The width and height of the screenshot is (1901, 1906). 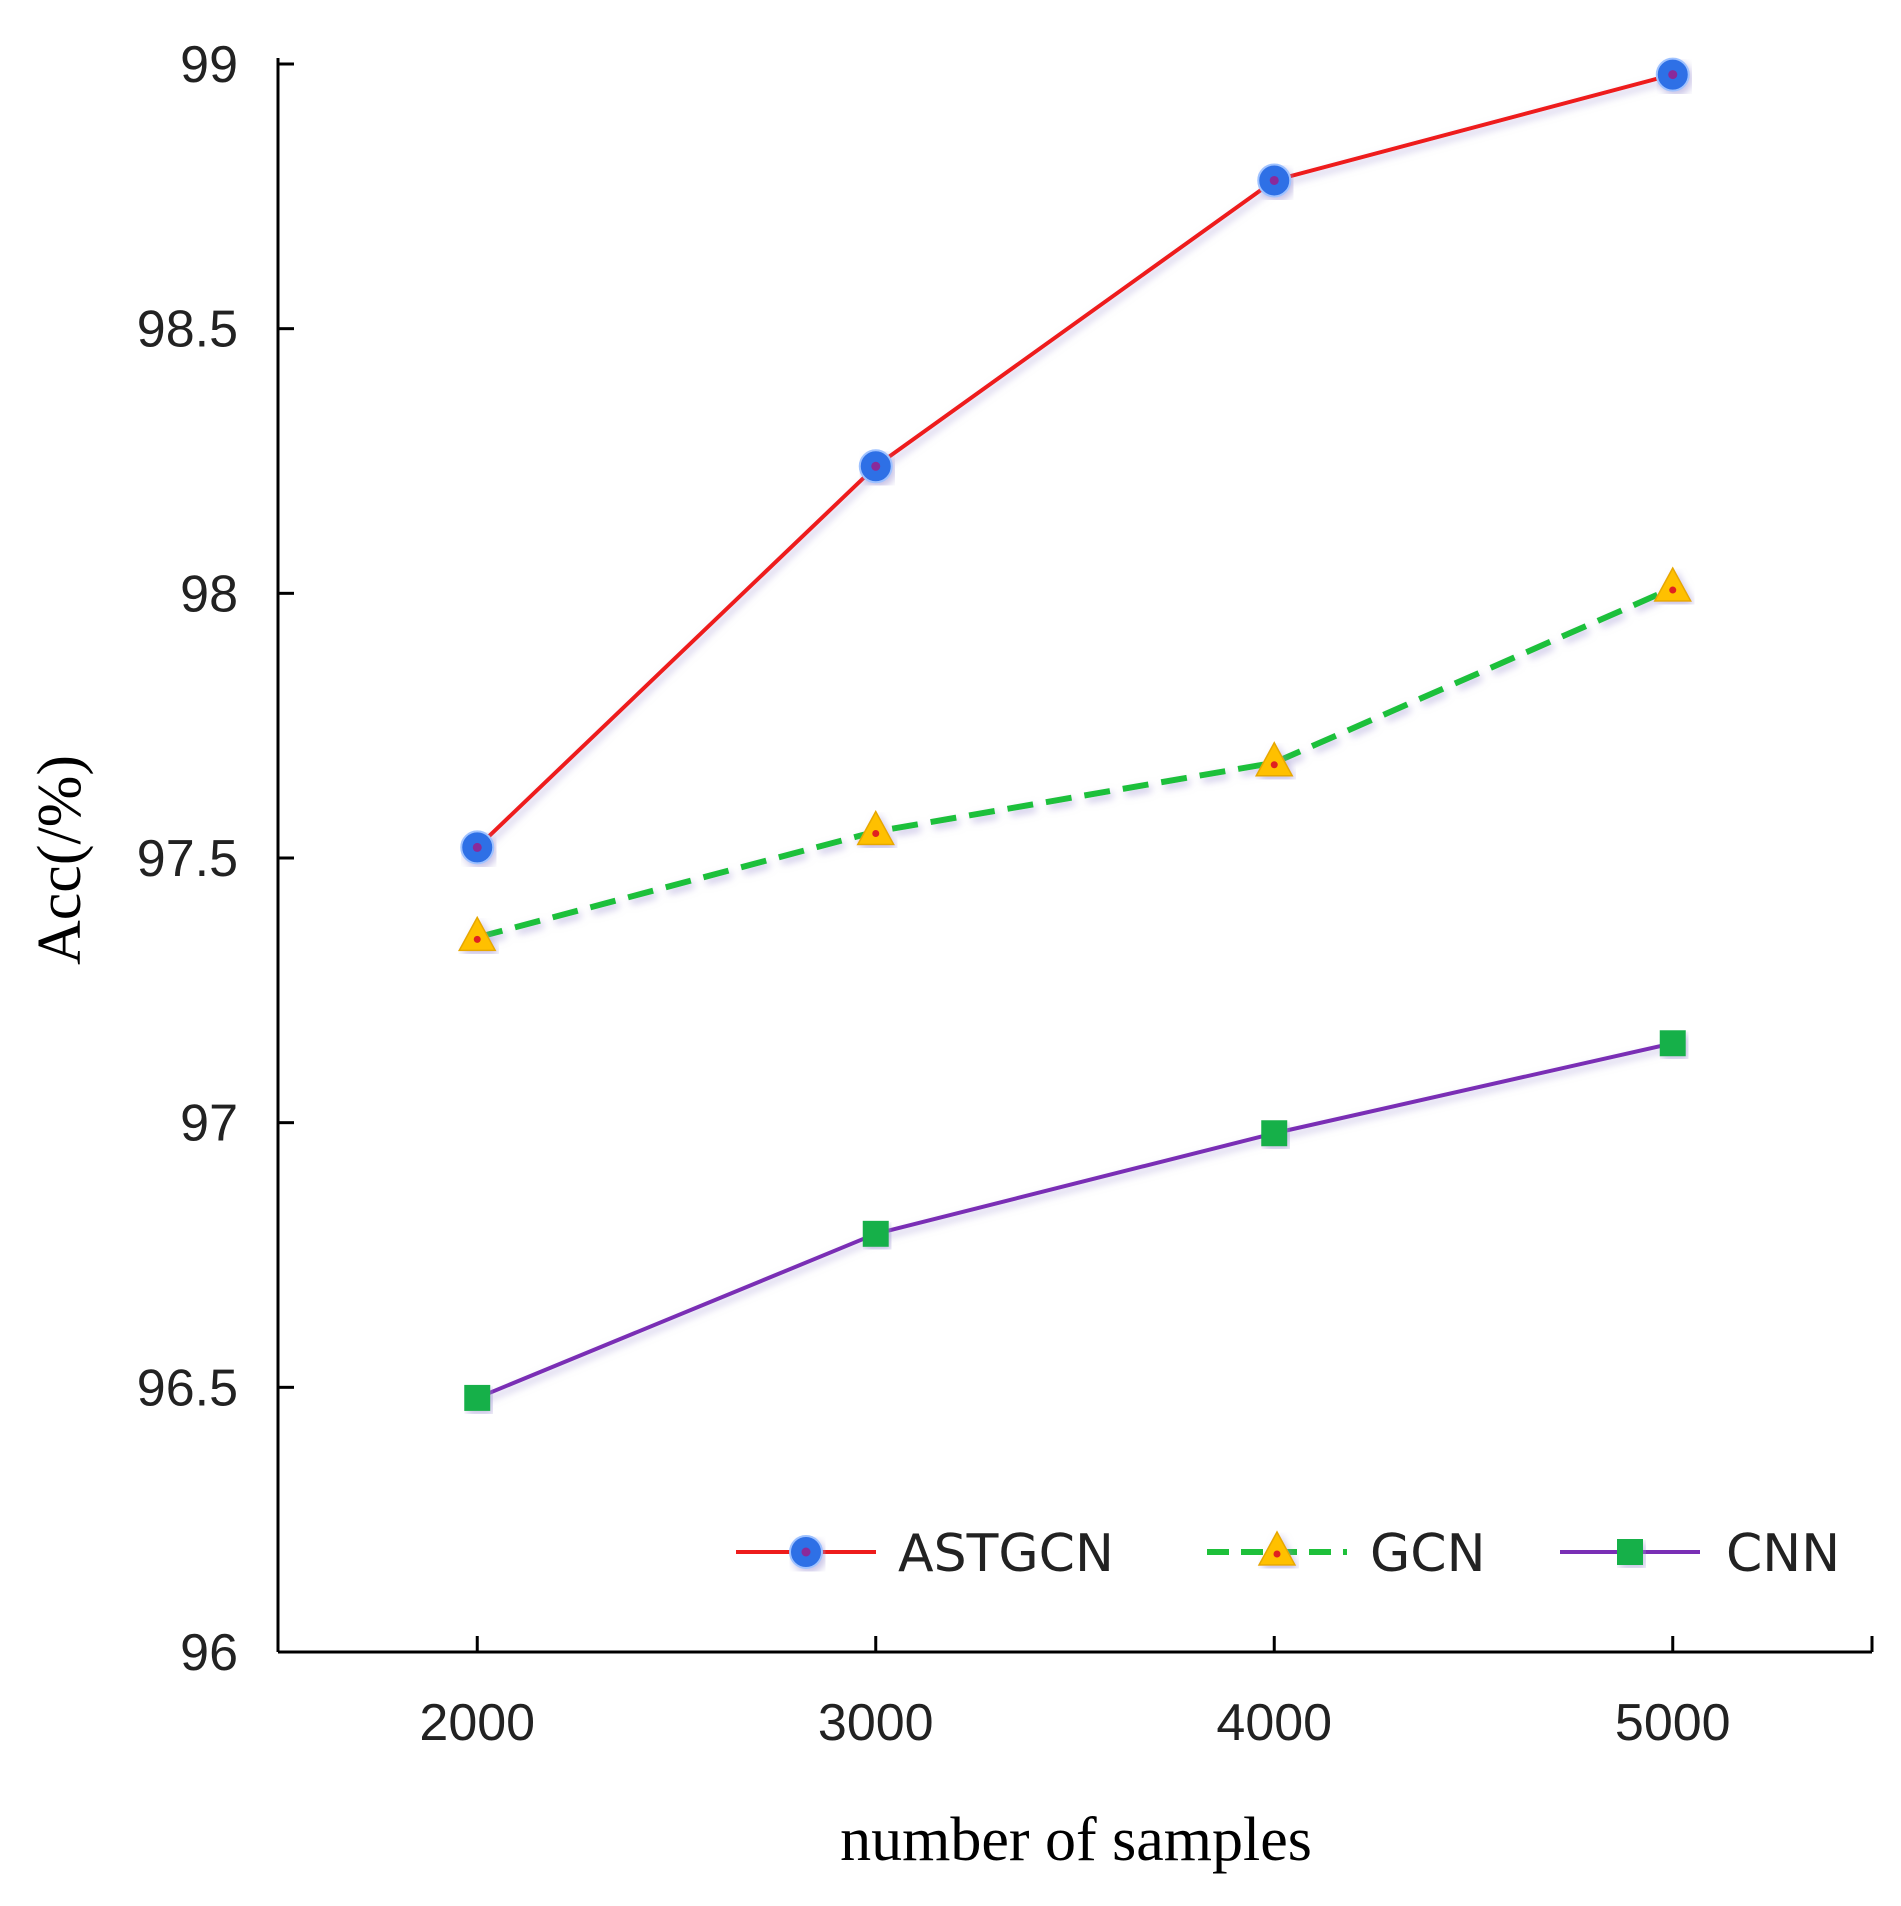 I want to click on series-gcn, so click(x=1075, y=759).